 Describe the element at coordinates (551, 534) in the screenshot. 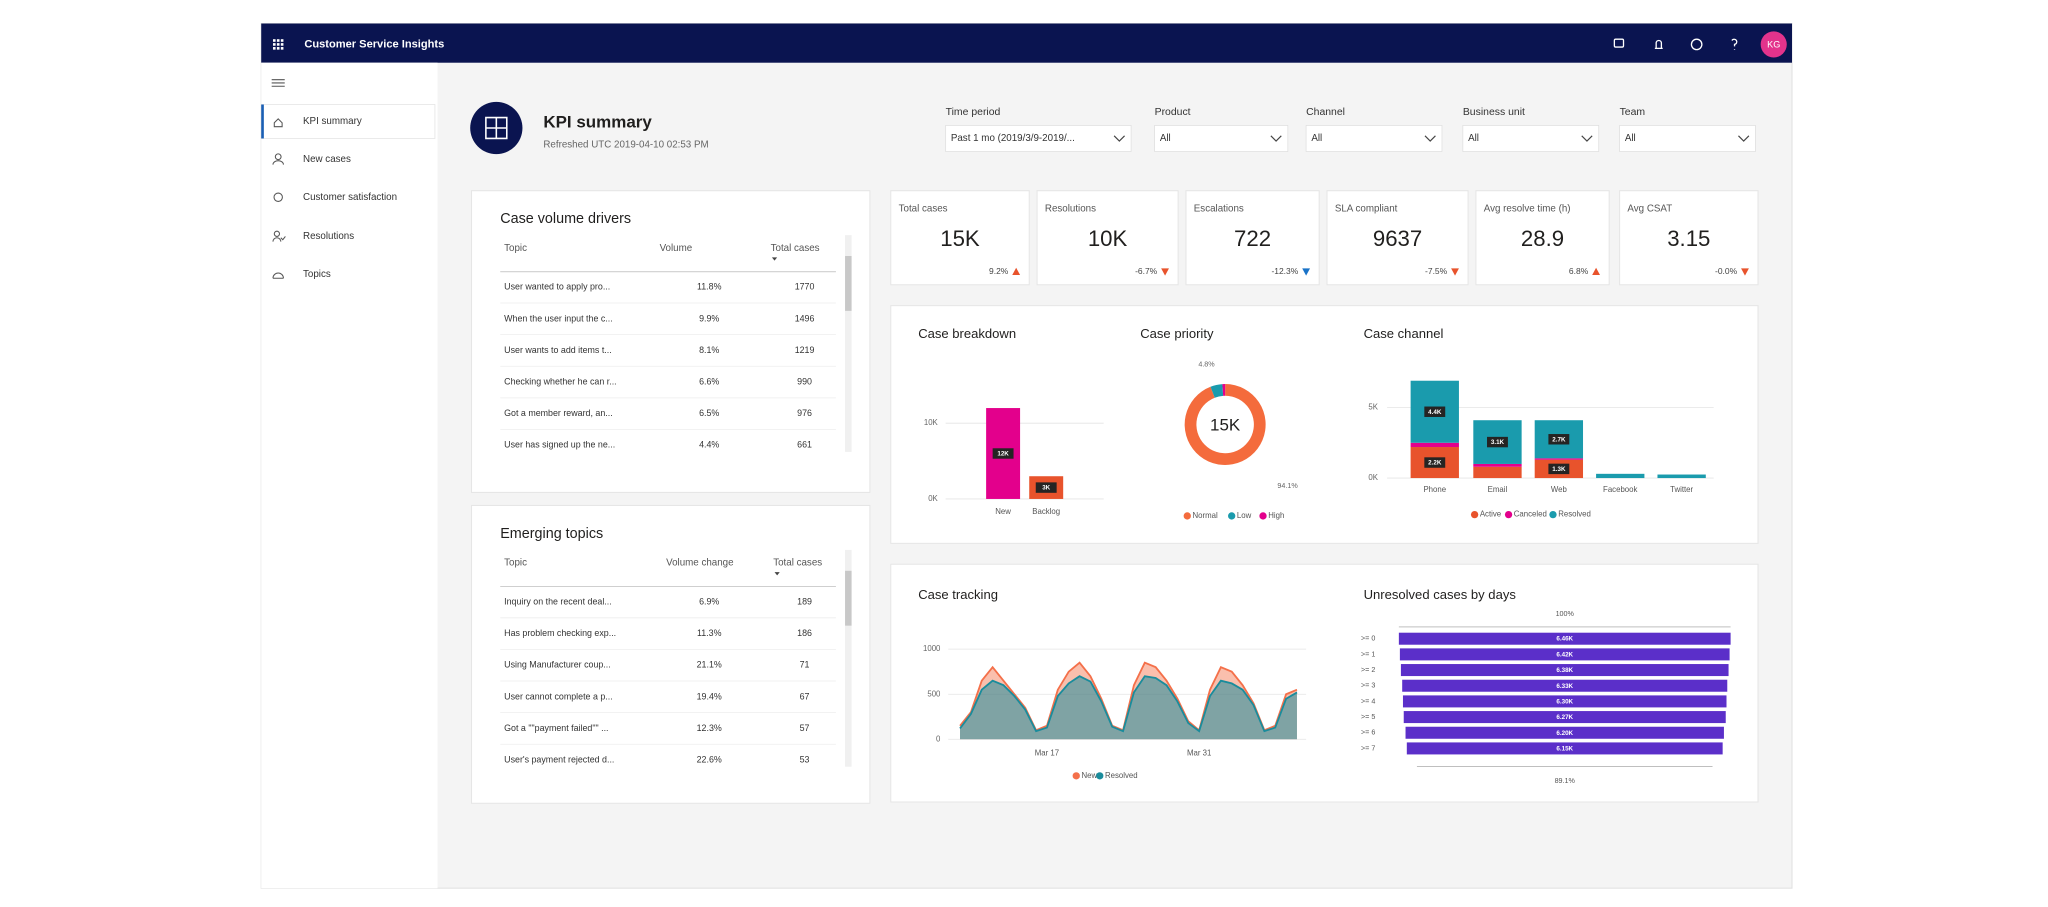

I see `card-title: Emerging topics` at that location.